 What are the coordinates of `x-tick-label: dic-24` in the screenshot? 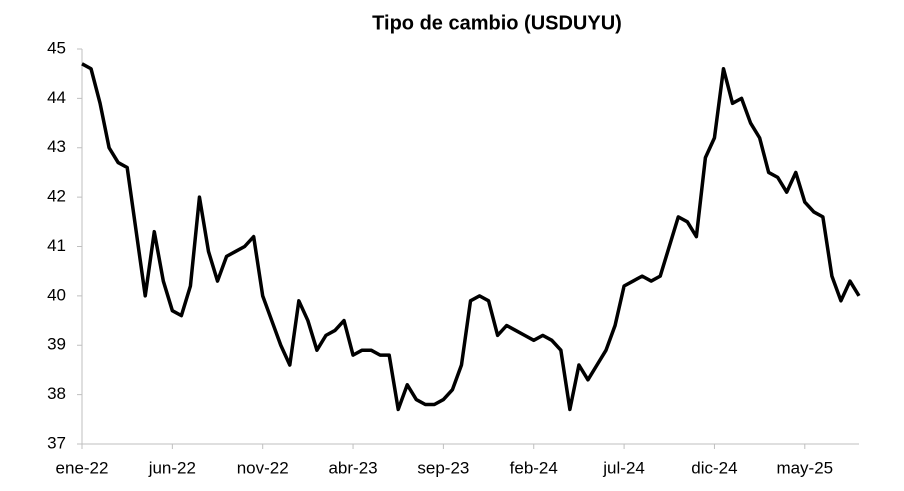 It's located at (714, 467).